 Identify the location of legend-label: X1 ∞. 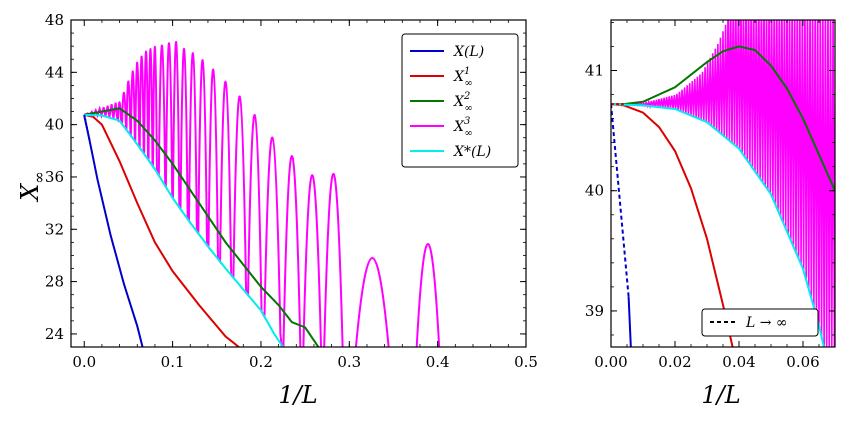
(463, 77).